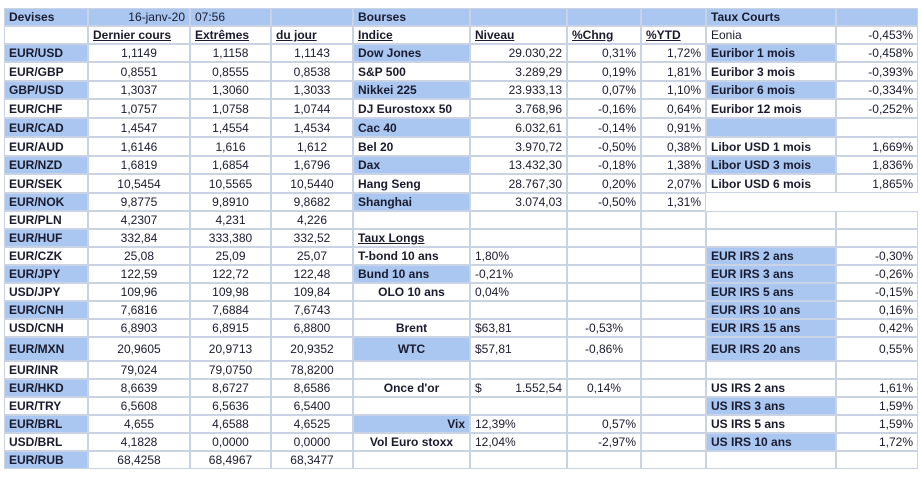 The width and height of the screenshot is (923, 496). I want to click on index-ytd: 1,31%, so click(673, 202).